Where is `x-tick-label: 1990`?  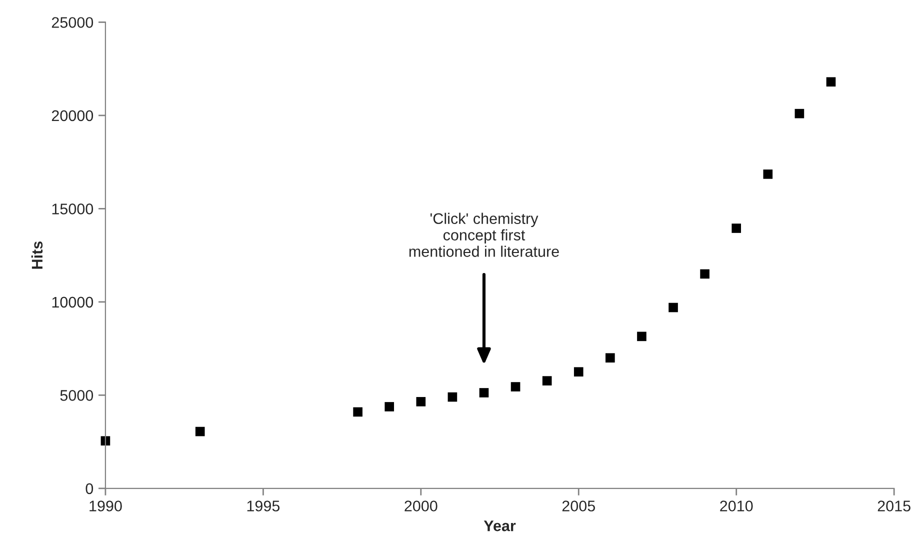
x-tick-label: 1990 is located at coordinates (106, 506).